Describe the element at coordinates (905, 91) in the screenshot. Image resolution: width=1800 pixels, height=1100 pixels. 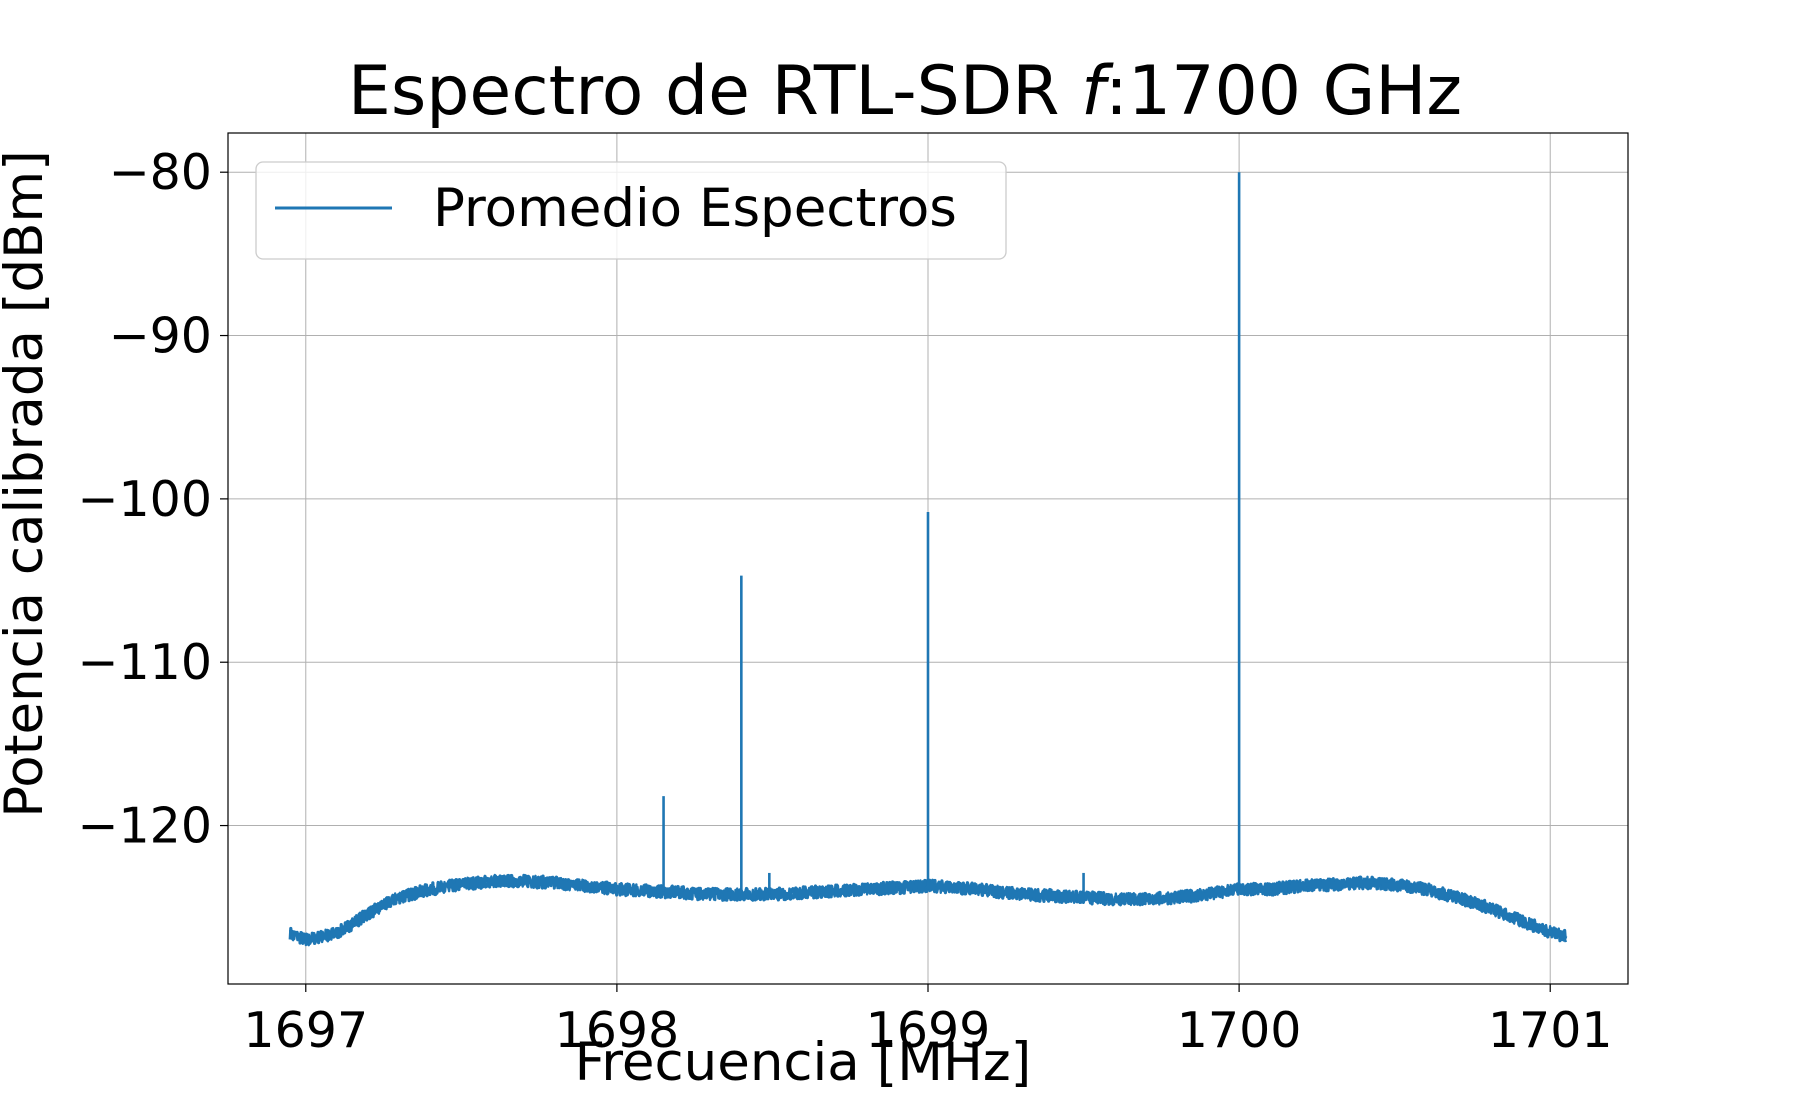
I see `chart-title: Espectro de RTL-SDR f:1700 GHz` at that location.